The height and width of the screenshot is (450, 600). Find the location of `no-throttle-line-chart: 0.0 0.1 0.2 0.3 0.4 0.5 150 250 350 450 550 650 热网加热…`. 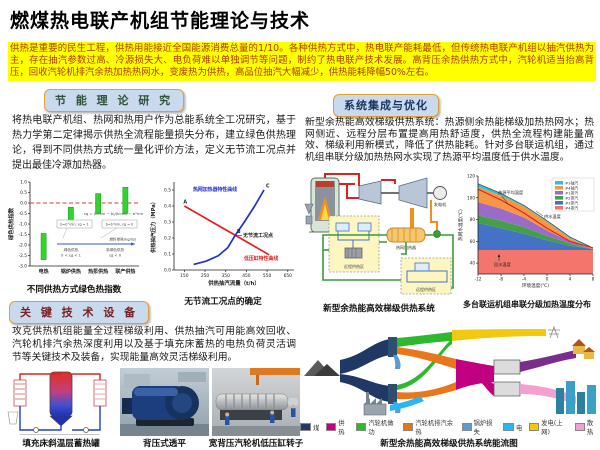

no-throttle-line-chart: 0.0 0.1 0.2 0.3 0.4 0.5 150 250 350 450 550 650 热网加热… is located at coordinates (221, 234).